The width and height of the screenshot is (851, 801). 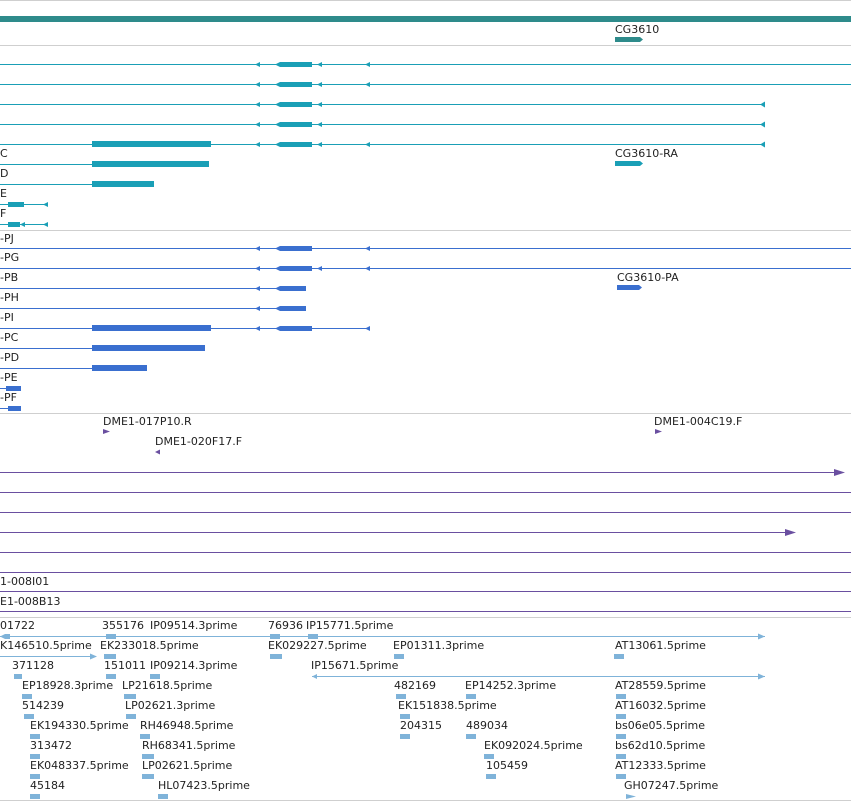 I want to click on est-label: LP02621.5prime, so click(x=187, y=765).